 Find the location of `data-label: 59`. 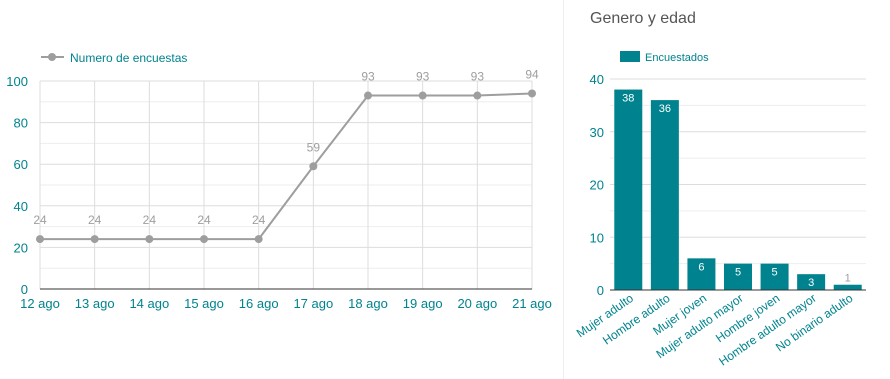

data-label: 59 is located at coordinates (314, 147).